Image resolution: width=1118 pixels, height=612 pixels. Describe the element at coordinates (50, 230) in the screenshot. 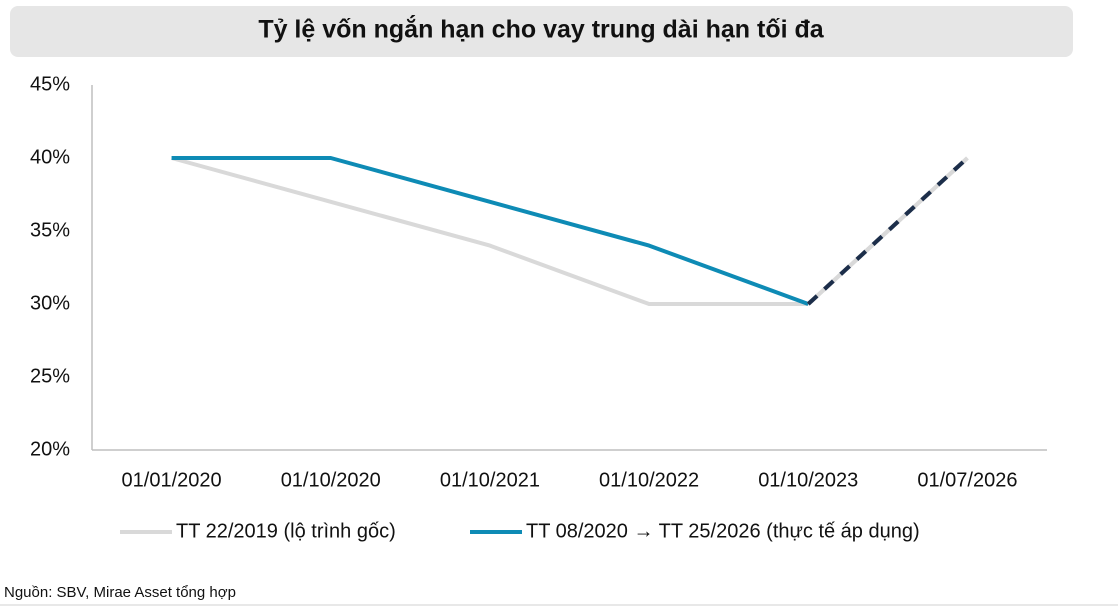

I see `y-tick-label: 35%` at that location.